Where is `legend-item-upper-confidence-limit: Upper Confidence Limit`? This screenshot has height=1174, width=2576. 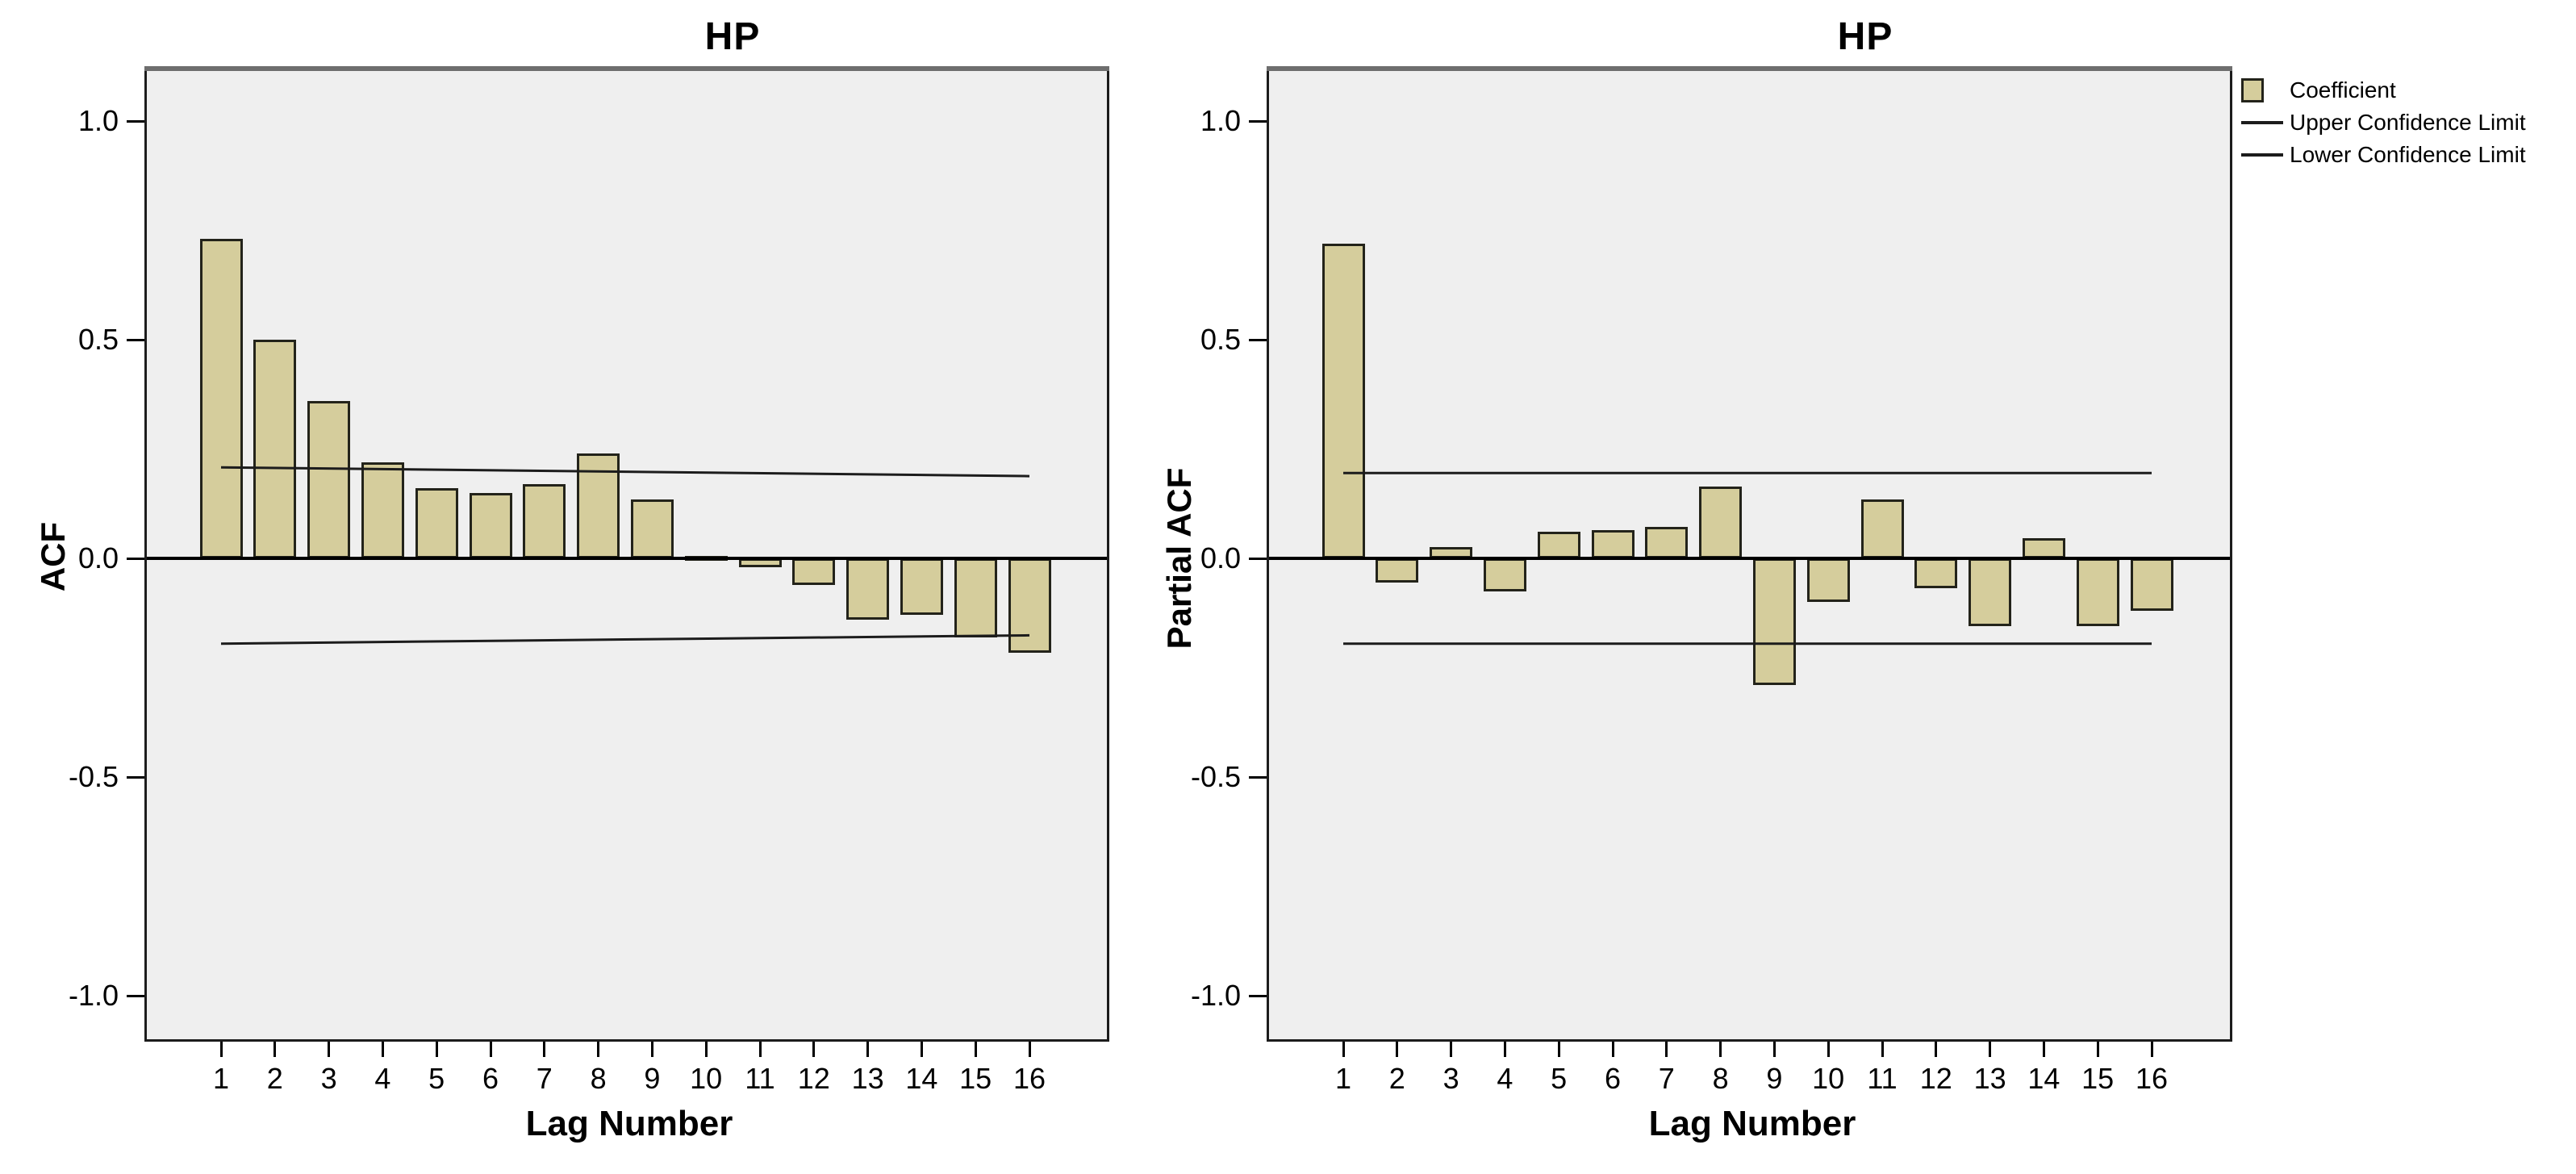
legend-item-upper-confidence-limit: Upper Confidence Limit is located at coordinates (2383, 123).